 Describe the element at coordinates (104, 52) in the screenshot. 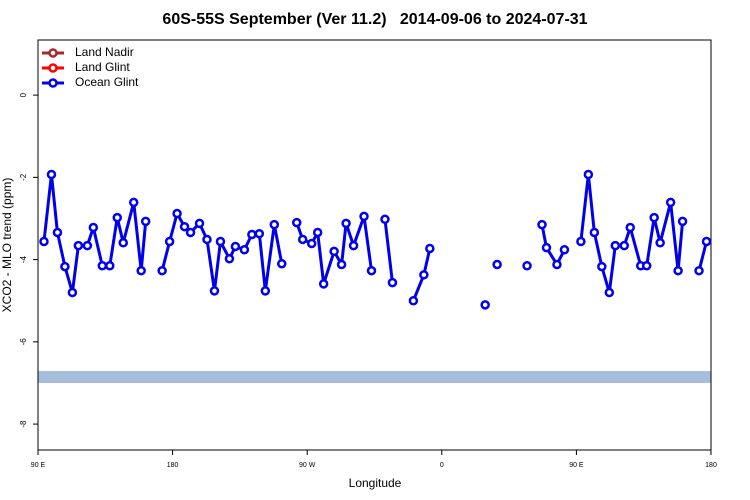

I see `legend-label: Land Nadir` at that location.